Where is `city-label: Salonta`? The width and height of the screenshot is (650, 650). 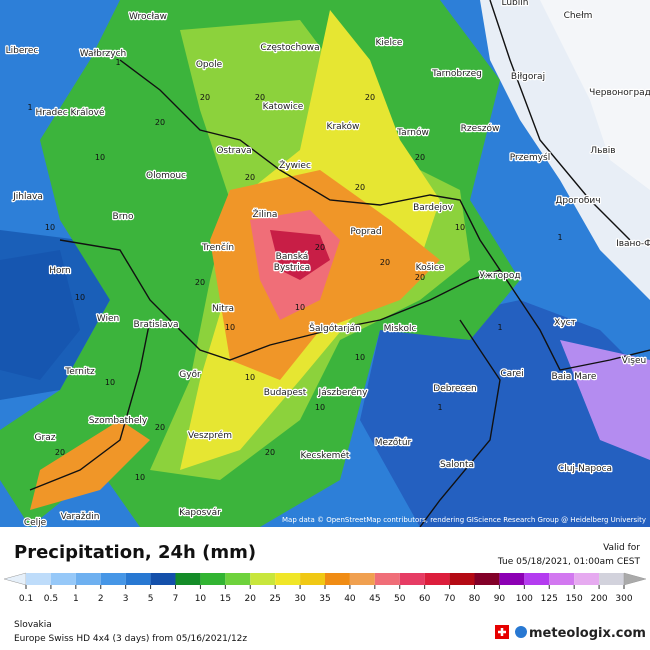
city-label: Salonta is located at coordinates (457, 465).